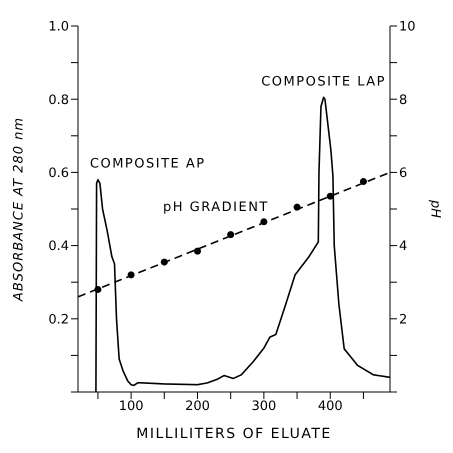 This screenshot has width=453, height=453. I want to click on y2-tick-label: 8, so click(403, 100).